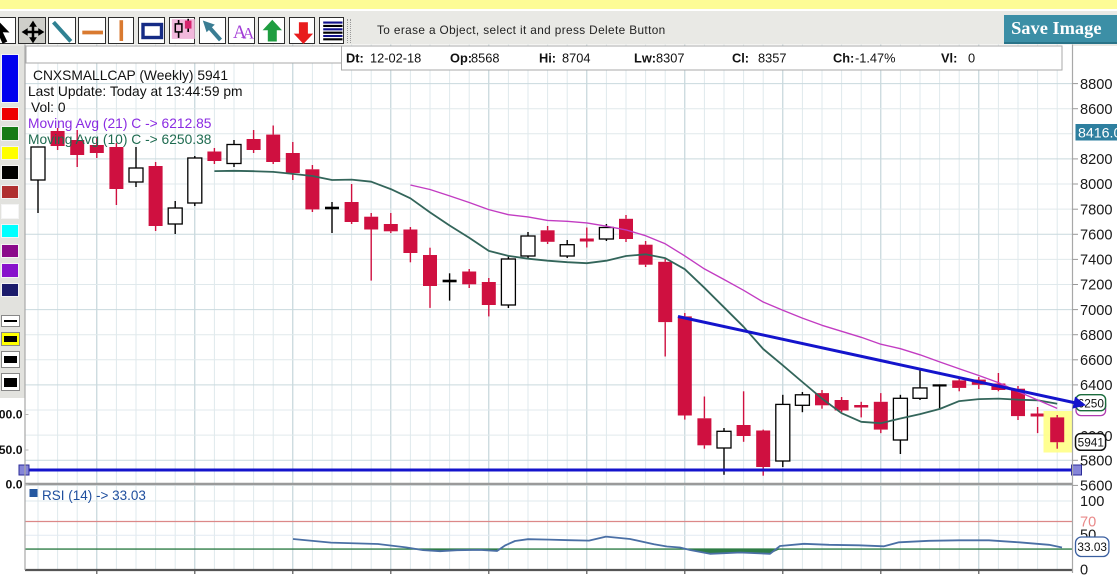 The height and width of the screenshot is (575, 1117). I want to click on svg-text: 33.03, so click(1092, 547).